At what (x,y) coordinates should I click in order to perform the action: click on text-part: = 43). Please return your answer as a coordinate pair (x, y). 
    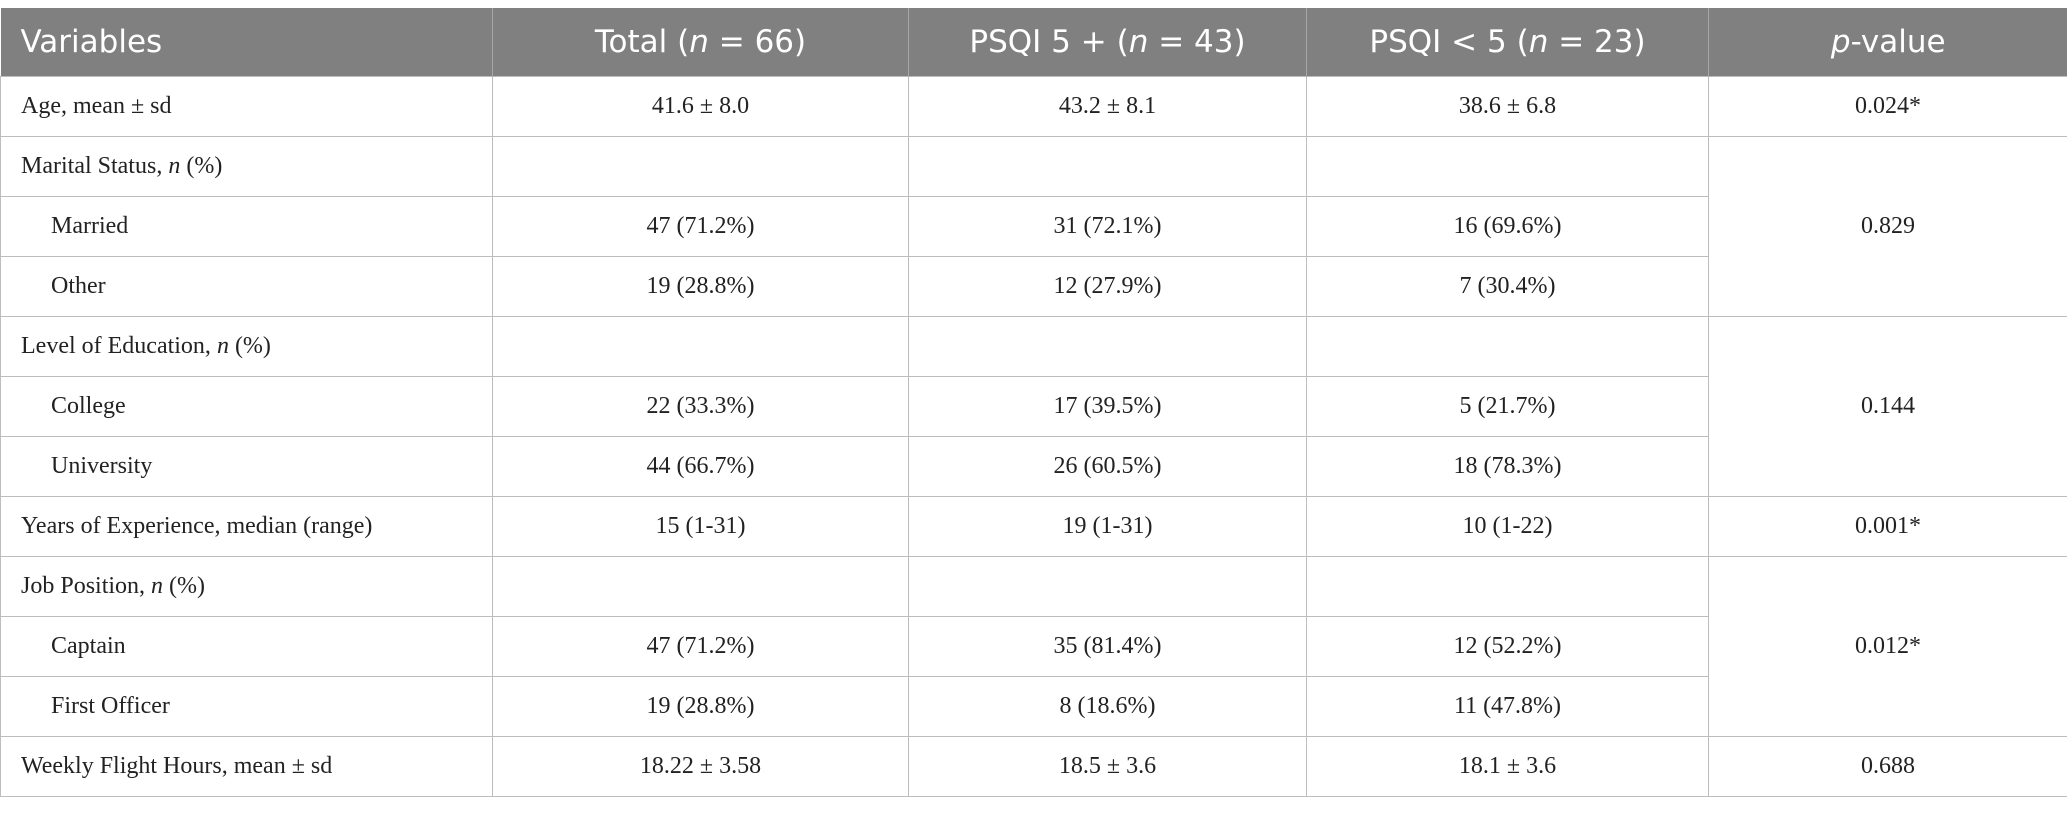
    Looking at the image, I should click on (1197, 42).